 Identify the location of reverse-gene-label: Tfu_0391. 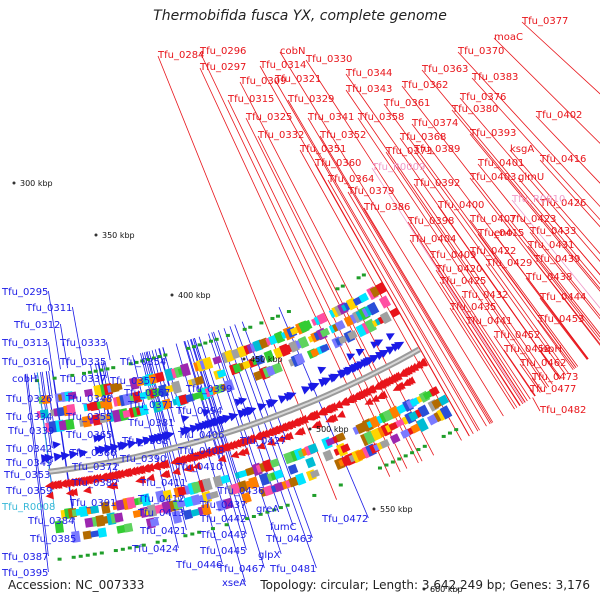
(92, 503).